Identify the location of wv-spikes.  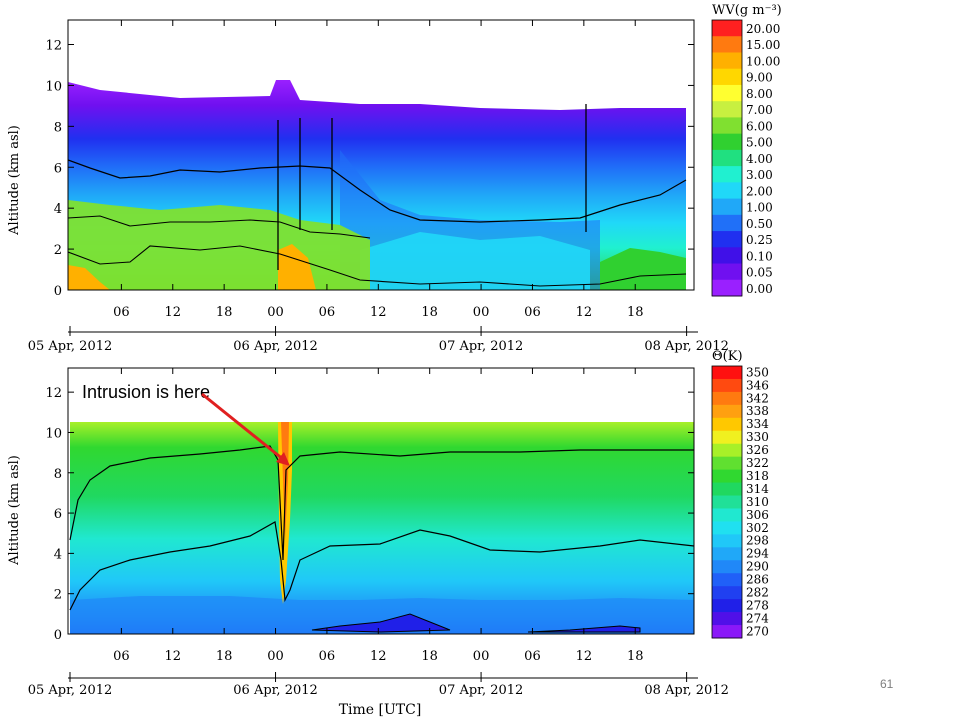
(432, 187).